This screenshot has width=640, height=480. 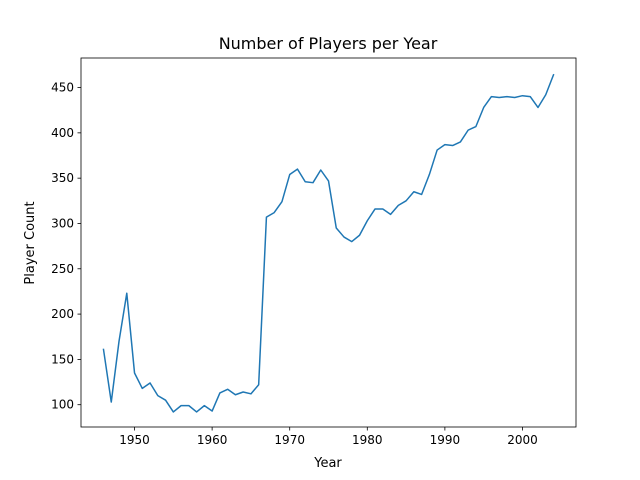 I want to click on x-tick-label: 1970, so click(x=289, y=440).